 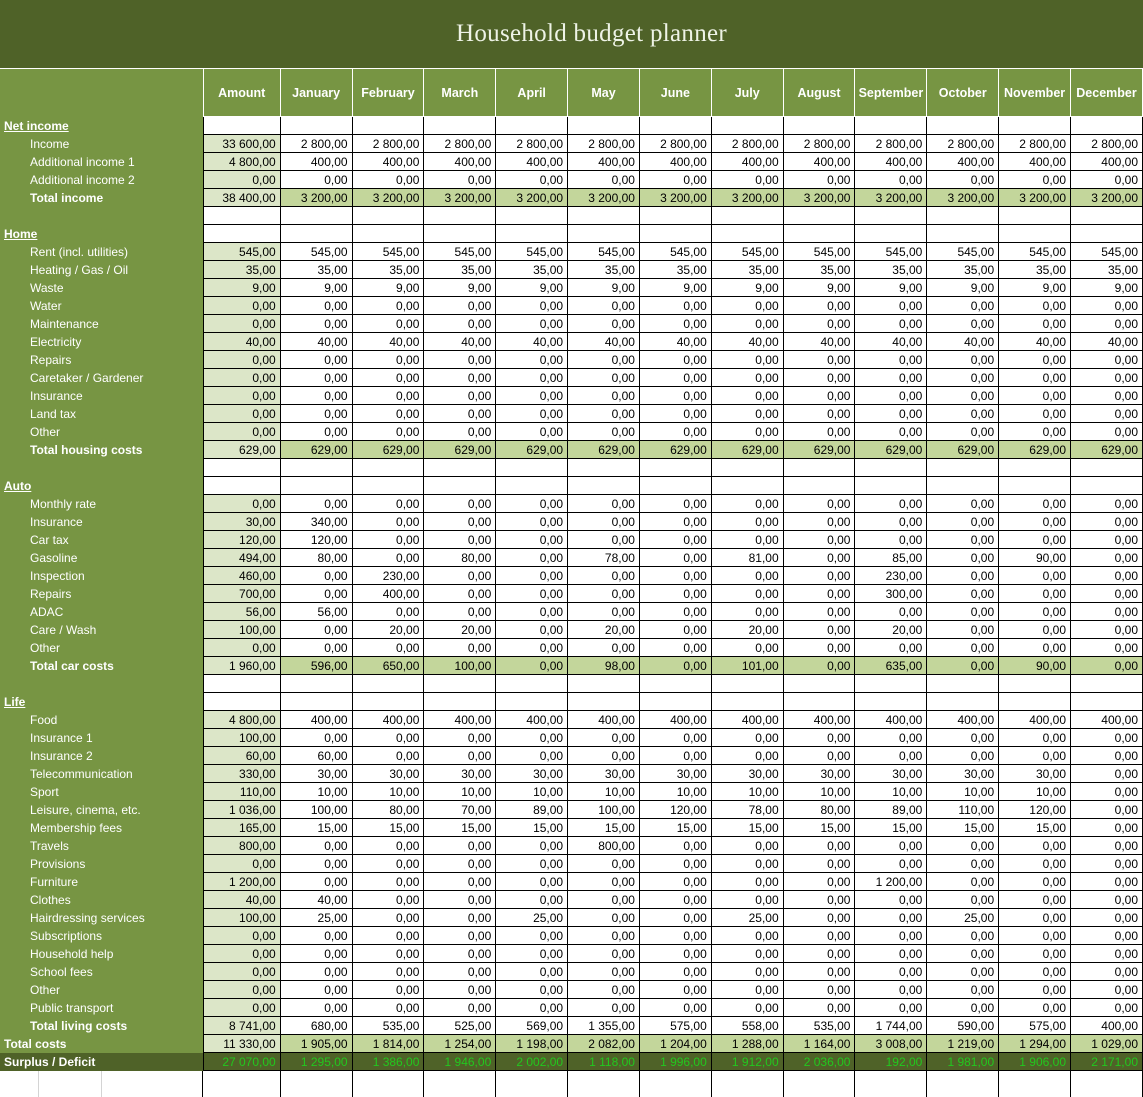 What do you see at coordinates (1034, 953) in the screenshot?
I see `cell-household-help-november: 0,00` at bounding box center [1034, 953].